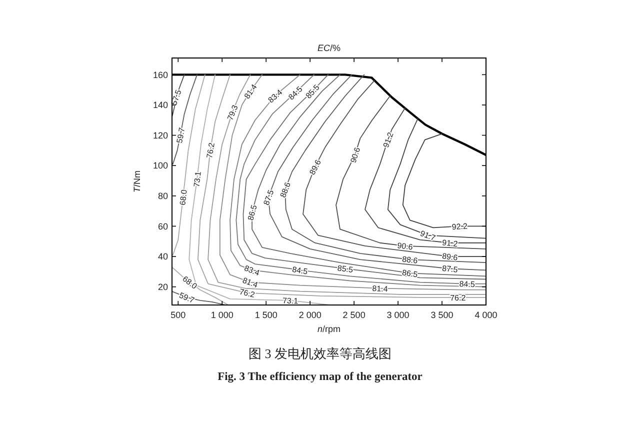 Image resolution: width=641 pixels, height=427 pixels. Describe the element at coordinates (163, 196) in the screenshot. I see `y-tick-label: 80` at that location.